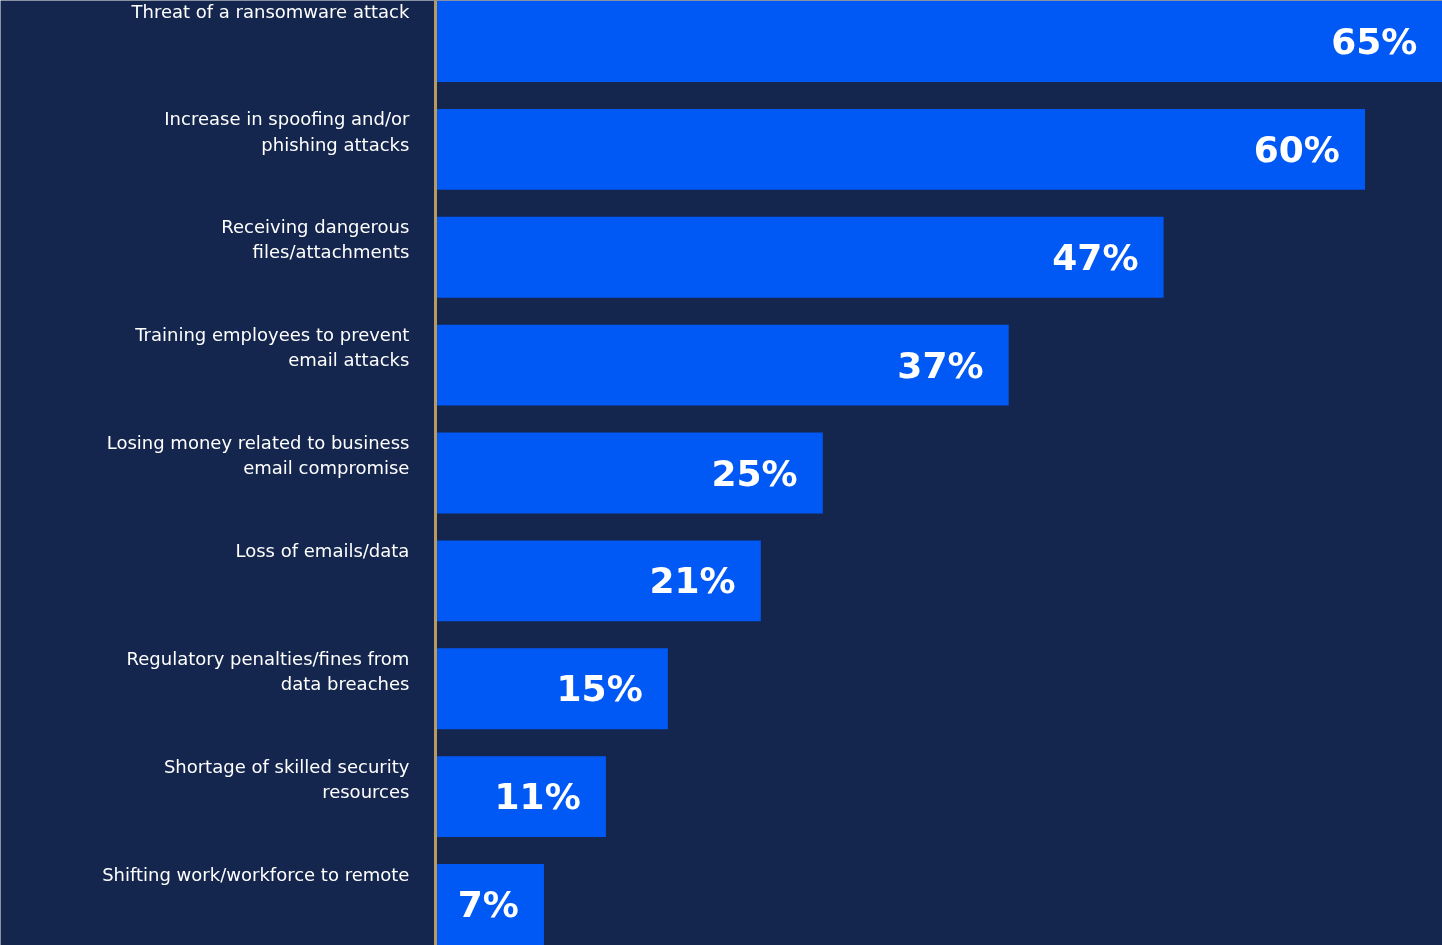  What do you see at coordinates (599, 689) in the screenshot?
I see `data-label: 15%` at bounding box center [599, 689].